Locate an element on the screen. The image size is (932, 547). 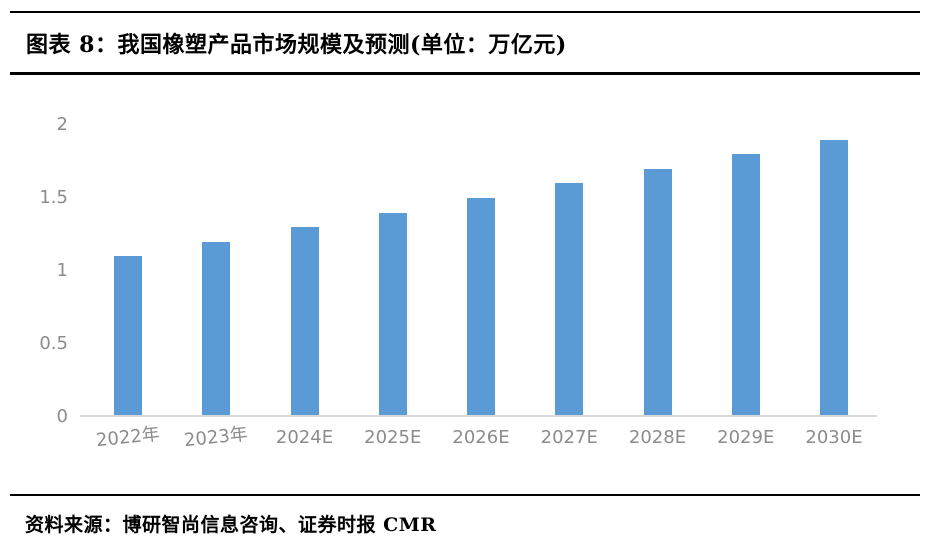
bottom-divider is located at coordinates (465, 495).